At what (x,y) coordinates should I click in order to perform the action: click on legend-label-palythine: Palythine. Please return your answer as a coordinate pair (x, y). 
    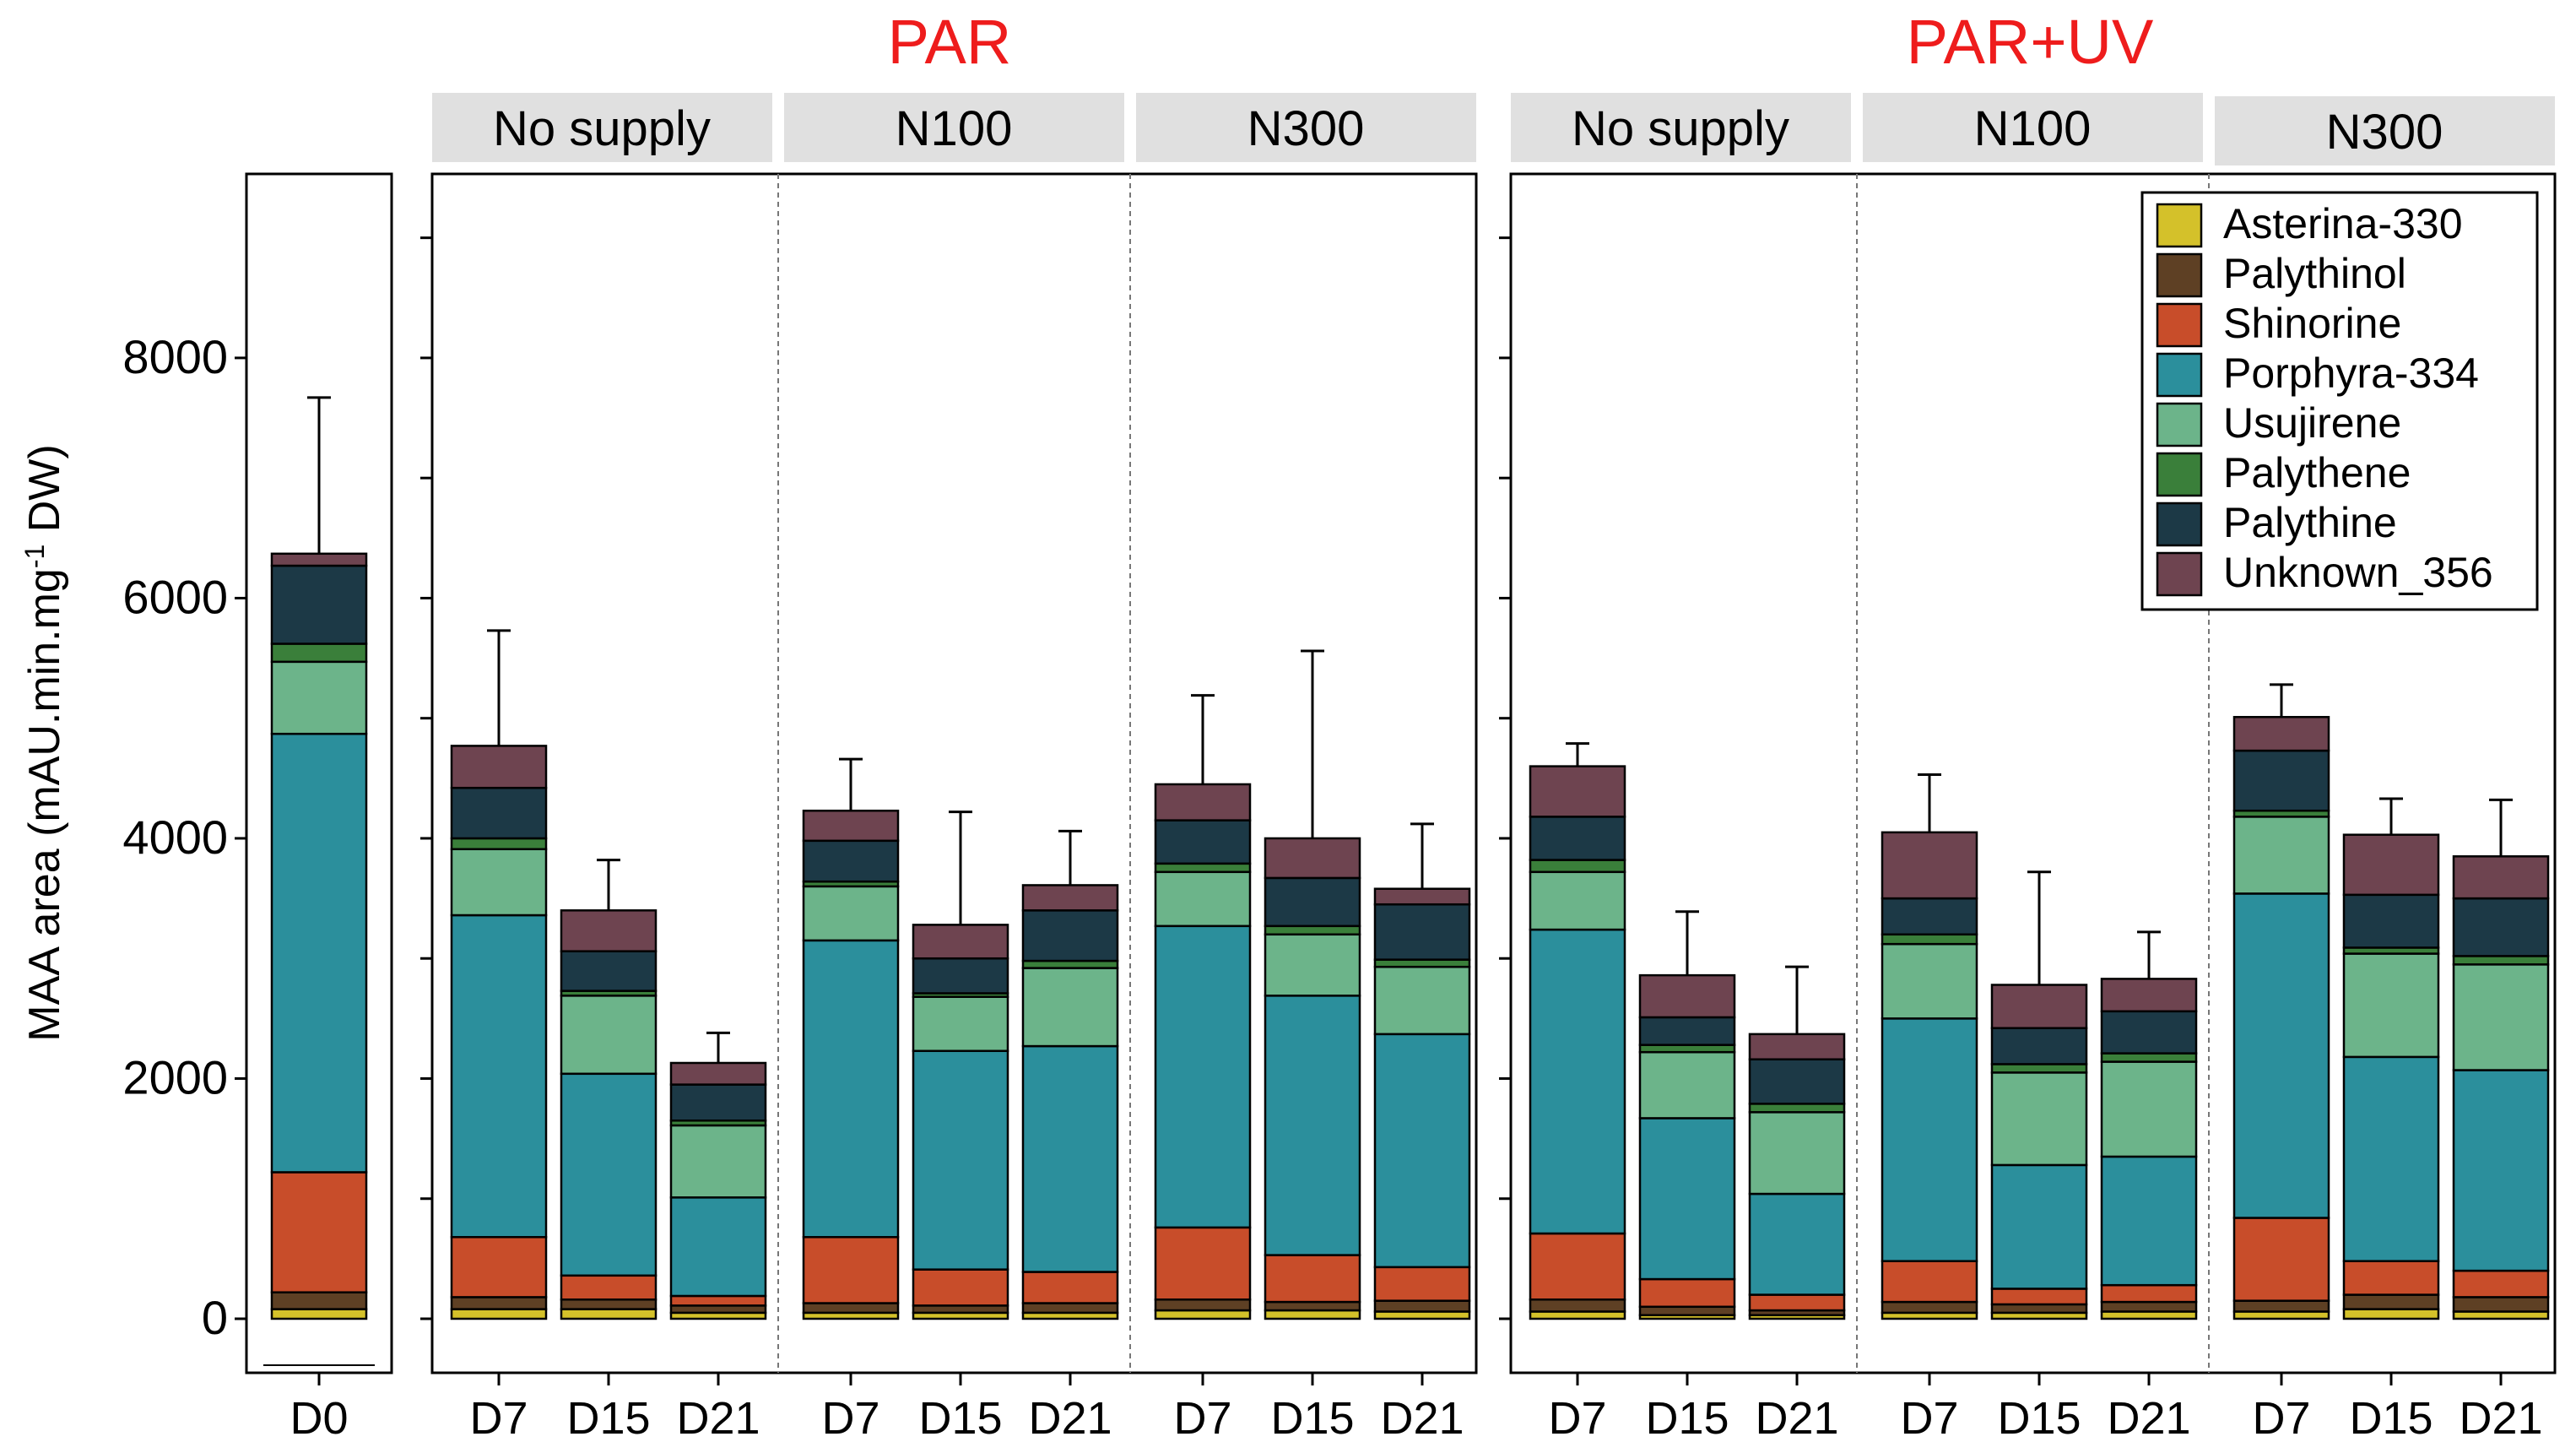
    Looking at the image, I should click on (2310, 522).